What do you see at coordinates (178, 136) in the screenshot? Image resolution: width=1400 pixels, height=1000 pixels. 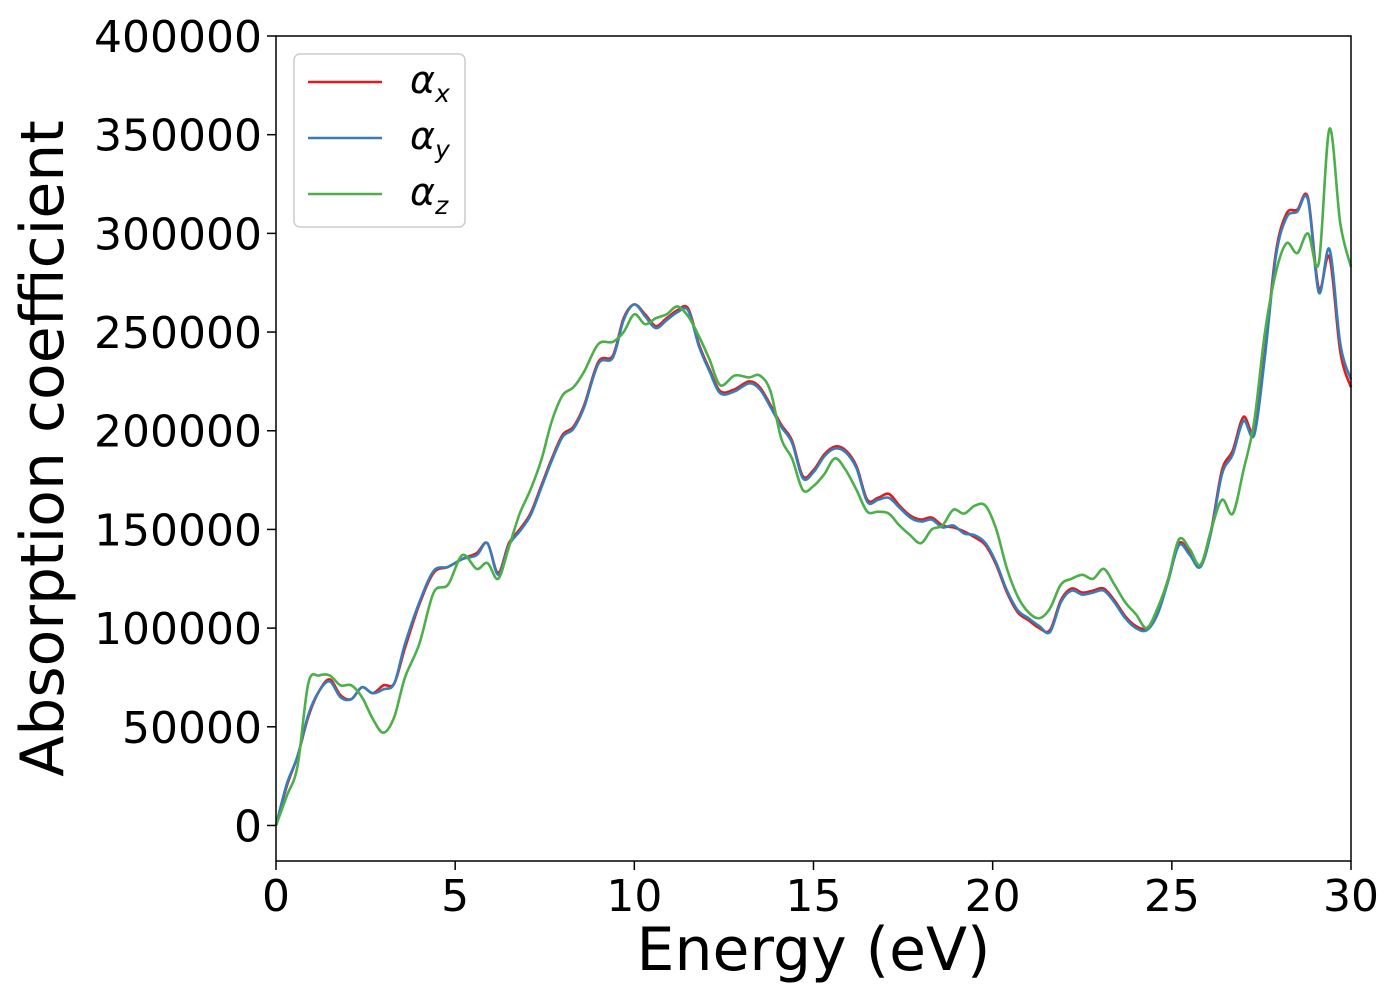 I see `y-tick-label: 350000` at bounding box center [178, 136].